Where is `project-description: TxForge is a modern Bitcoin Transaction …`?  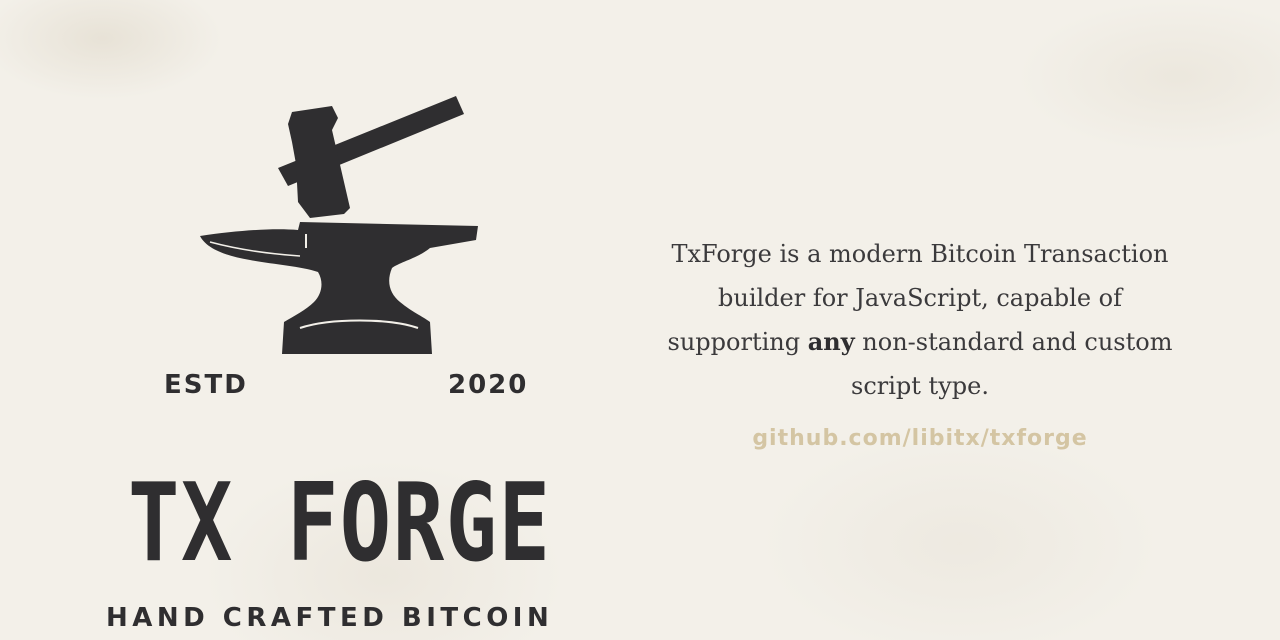
project-description: TxForge is a modern Bitcoin Transaction … is located at coordinates (920, 320).